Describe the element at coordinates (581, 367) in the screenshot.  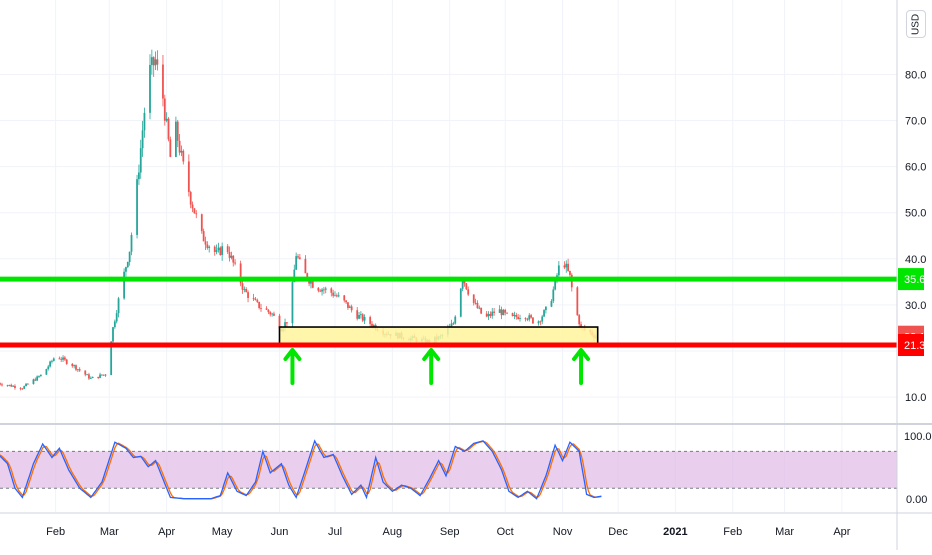
I see `up-arrow-icon` at that location.